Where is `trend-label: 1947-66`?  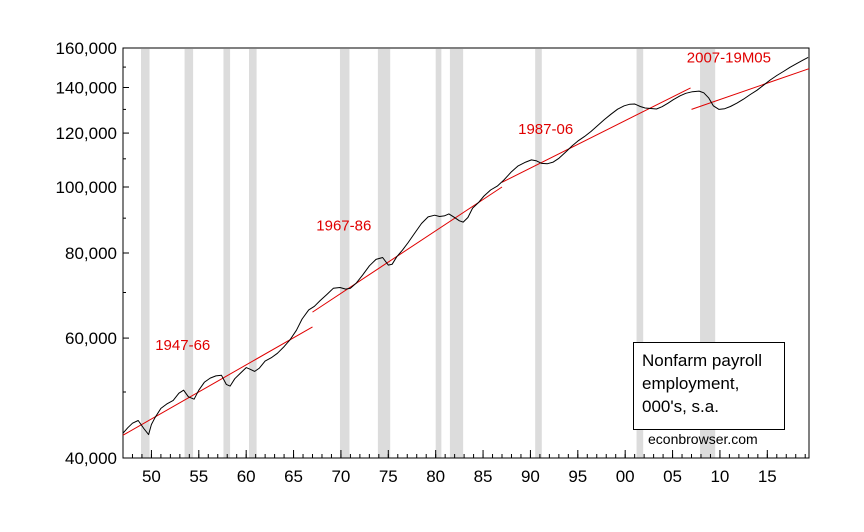 trend-label: 1947-66 is located at coordinates (182, 345).